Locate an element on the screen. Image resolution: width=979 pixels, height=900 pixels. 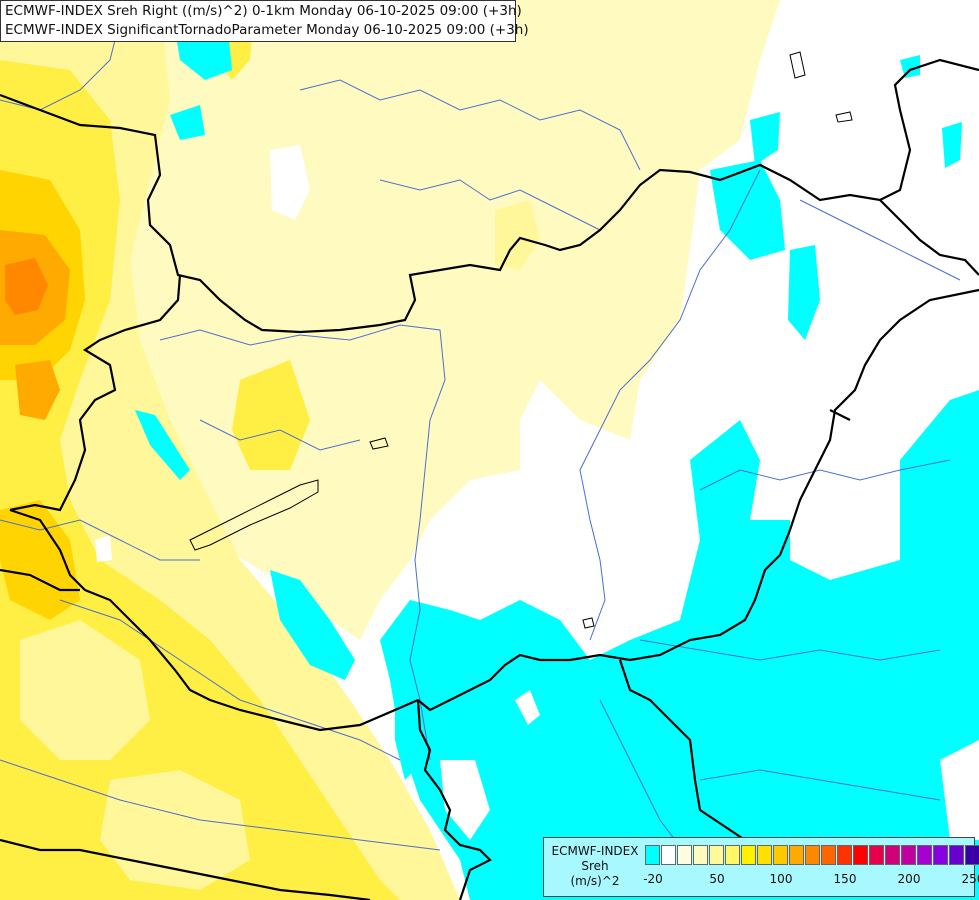
legend-color-scale is located at coordinates (812, 855).